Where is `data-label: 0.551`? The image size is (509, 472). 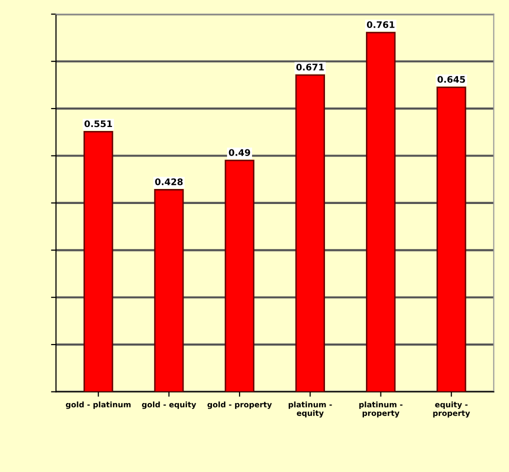 data-label: 0.551 is located at coordinates (98, 124).